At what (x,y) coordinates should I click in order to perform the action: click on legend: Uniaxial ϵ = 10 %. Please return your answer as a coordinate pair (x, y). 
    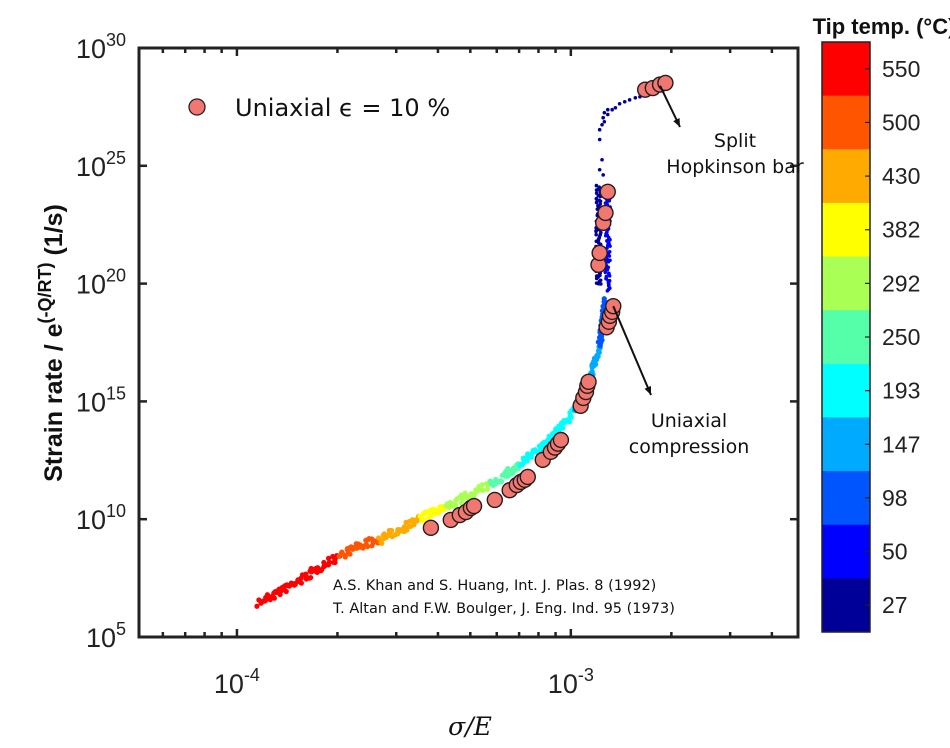
    Looking at the image, I should click on (319, 108).